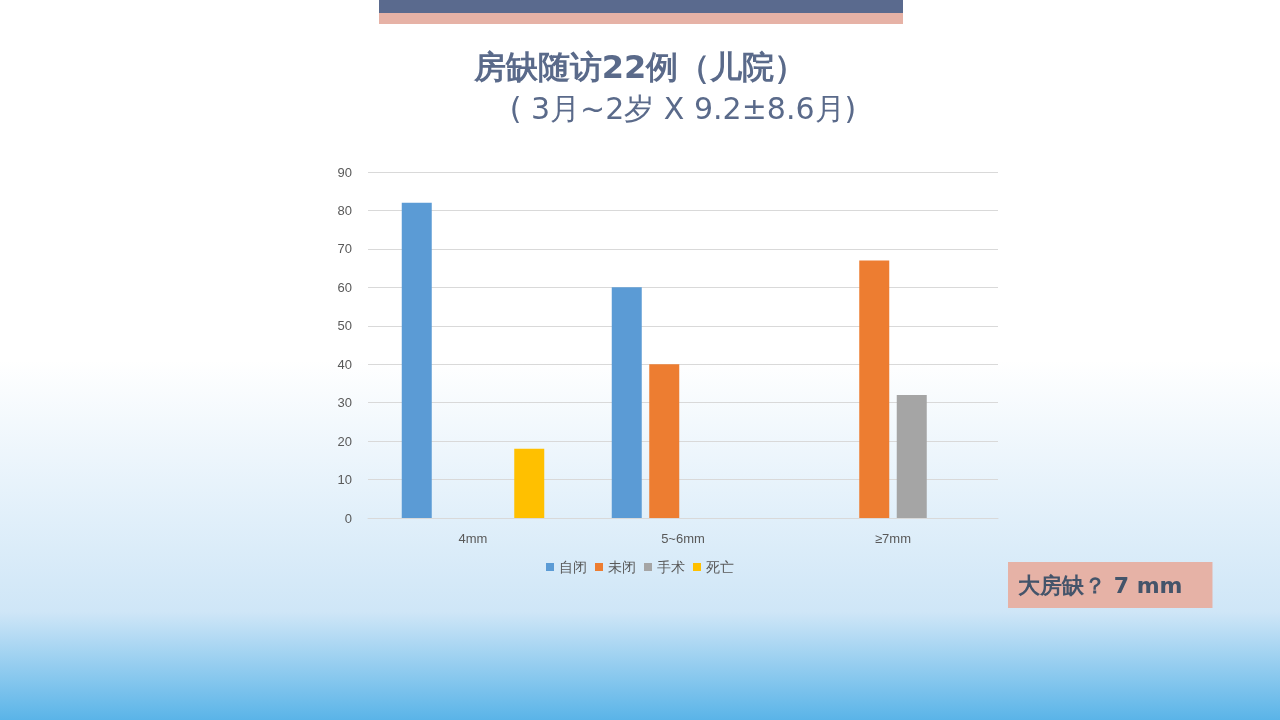  What do you see at coordinates (344, 364) in the screenshot?
I see `y-tick-label: 40` at bounding box center [344, 364].